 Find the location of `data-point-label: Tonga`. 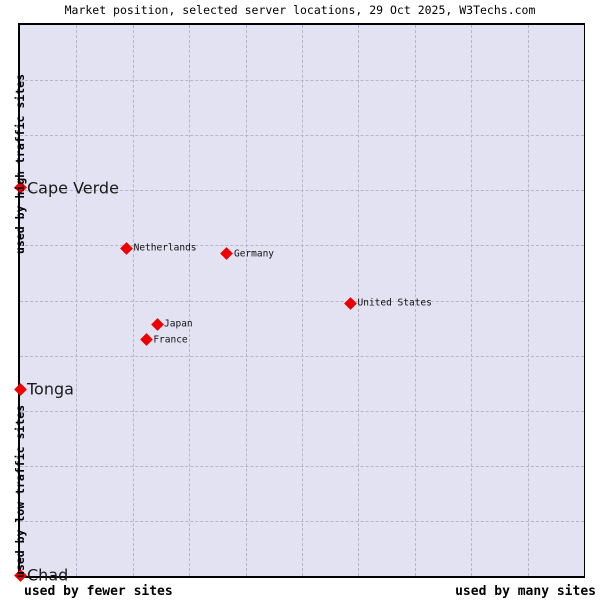

data-point-label: Tonga is located at coordinates (50, 389).